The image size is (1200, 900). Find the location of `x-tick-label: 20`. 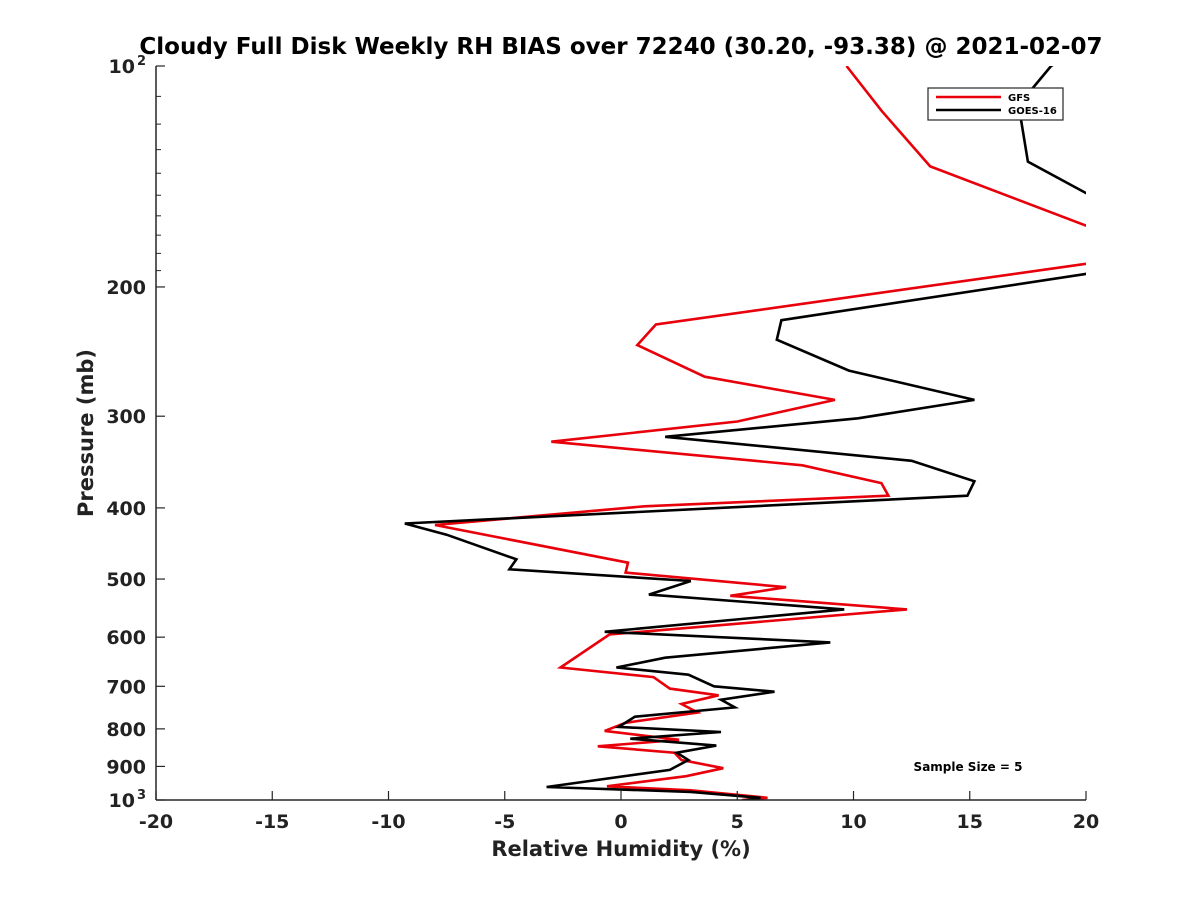

x-tick-label: 20 is located at coordinates (1086, 822).